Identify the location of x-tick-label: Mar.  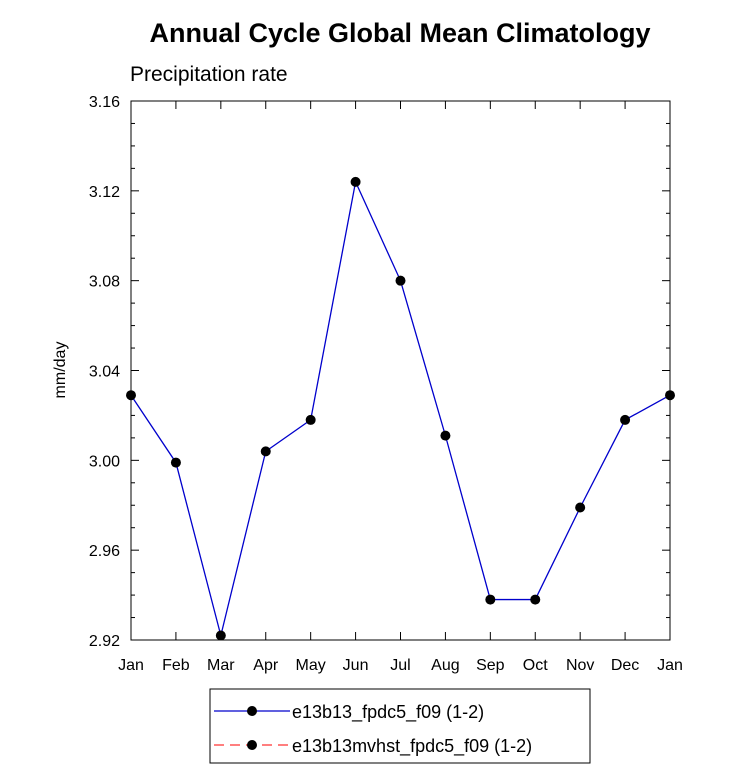
(221, 665).